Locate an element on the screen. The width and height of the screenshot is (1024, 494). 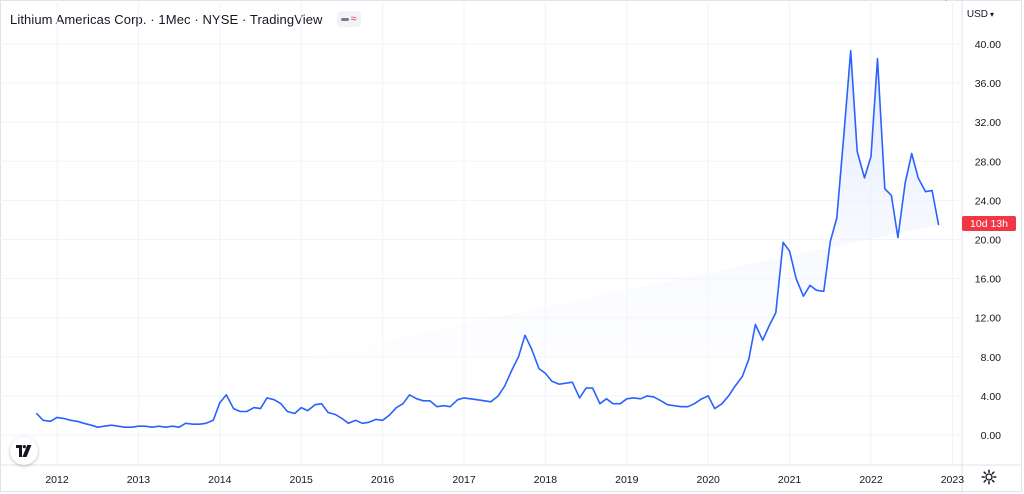
gear-icon is located at coordinates (989, 477).